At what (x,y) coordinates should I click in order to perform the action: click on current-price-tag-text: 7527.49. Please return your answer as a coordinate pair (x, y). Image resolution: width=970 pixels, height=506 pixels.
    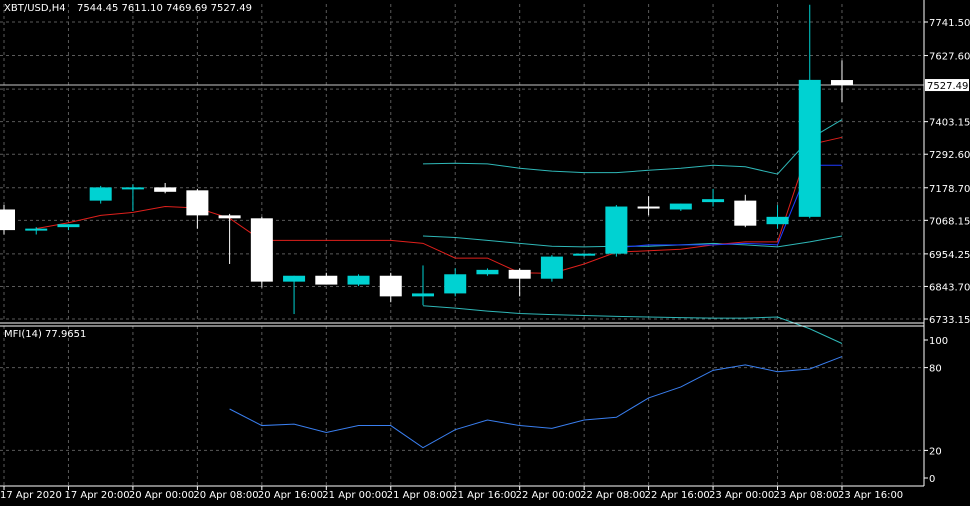
    Looking at the image, I should click on (947, 86).